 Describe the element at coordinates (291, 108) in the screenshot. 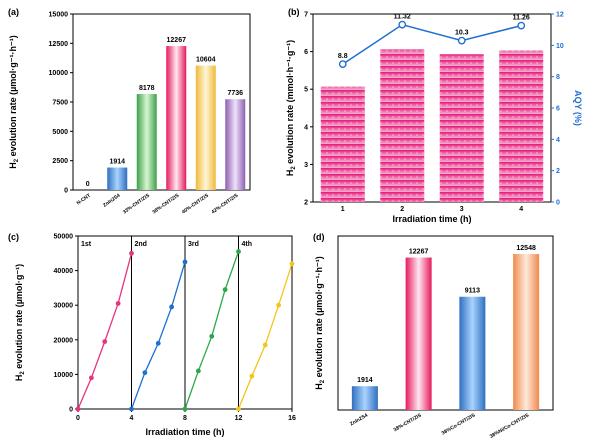

I see `panel-b-ylabel: H2 evolution rate (mmol·h⁻¹·g⁻¹)` at that location.